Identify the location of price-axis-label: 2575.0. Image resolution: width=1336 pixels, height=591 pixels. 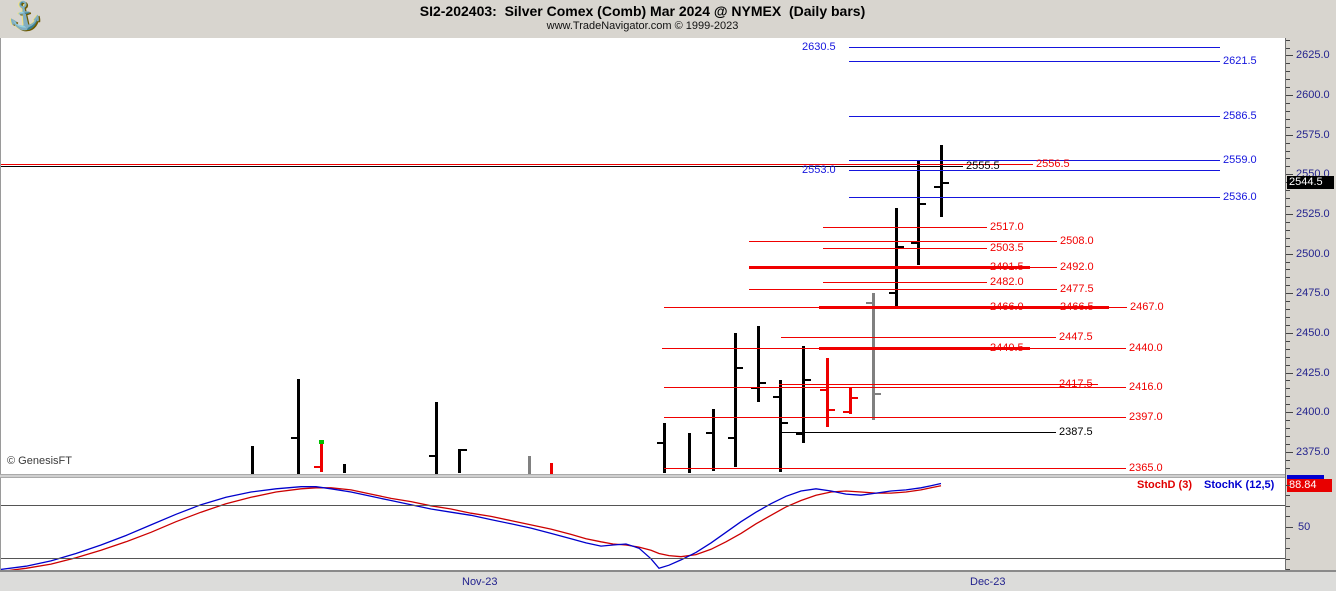
(1313, 134).